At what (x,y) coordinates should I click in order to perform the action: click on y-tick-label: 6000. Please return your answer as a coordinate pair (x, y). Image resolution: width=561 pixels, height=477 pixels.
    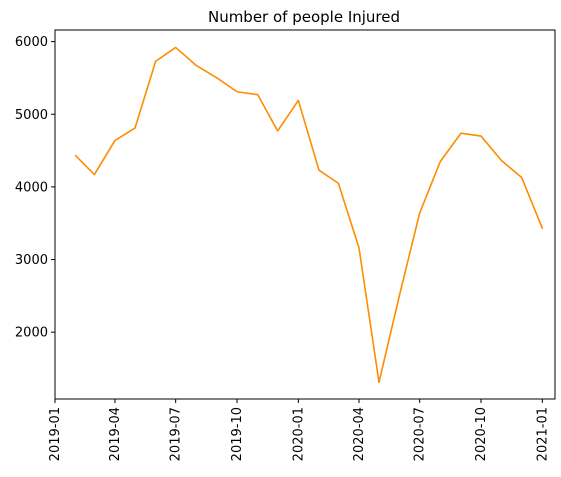
    Looking at the image, I should click on (31, 42).